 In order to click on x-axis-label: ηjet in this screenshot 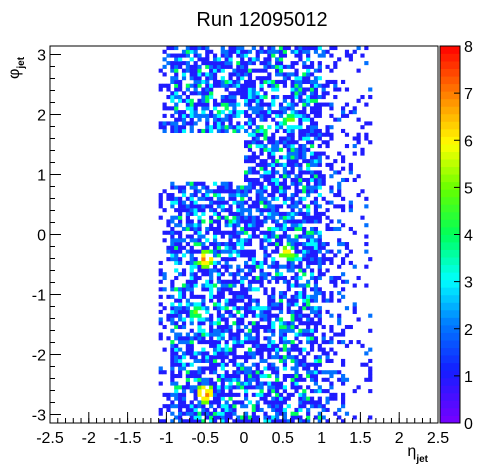, I will do `click(417, 454)`.